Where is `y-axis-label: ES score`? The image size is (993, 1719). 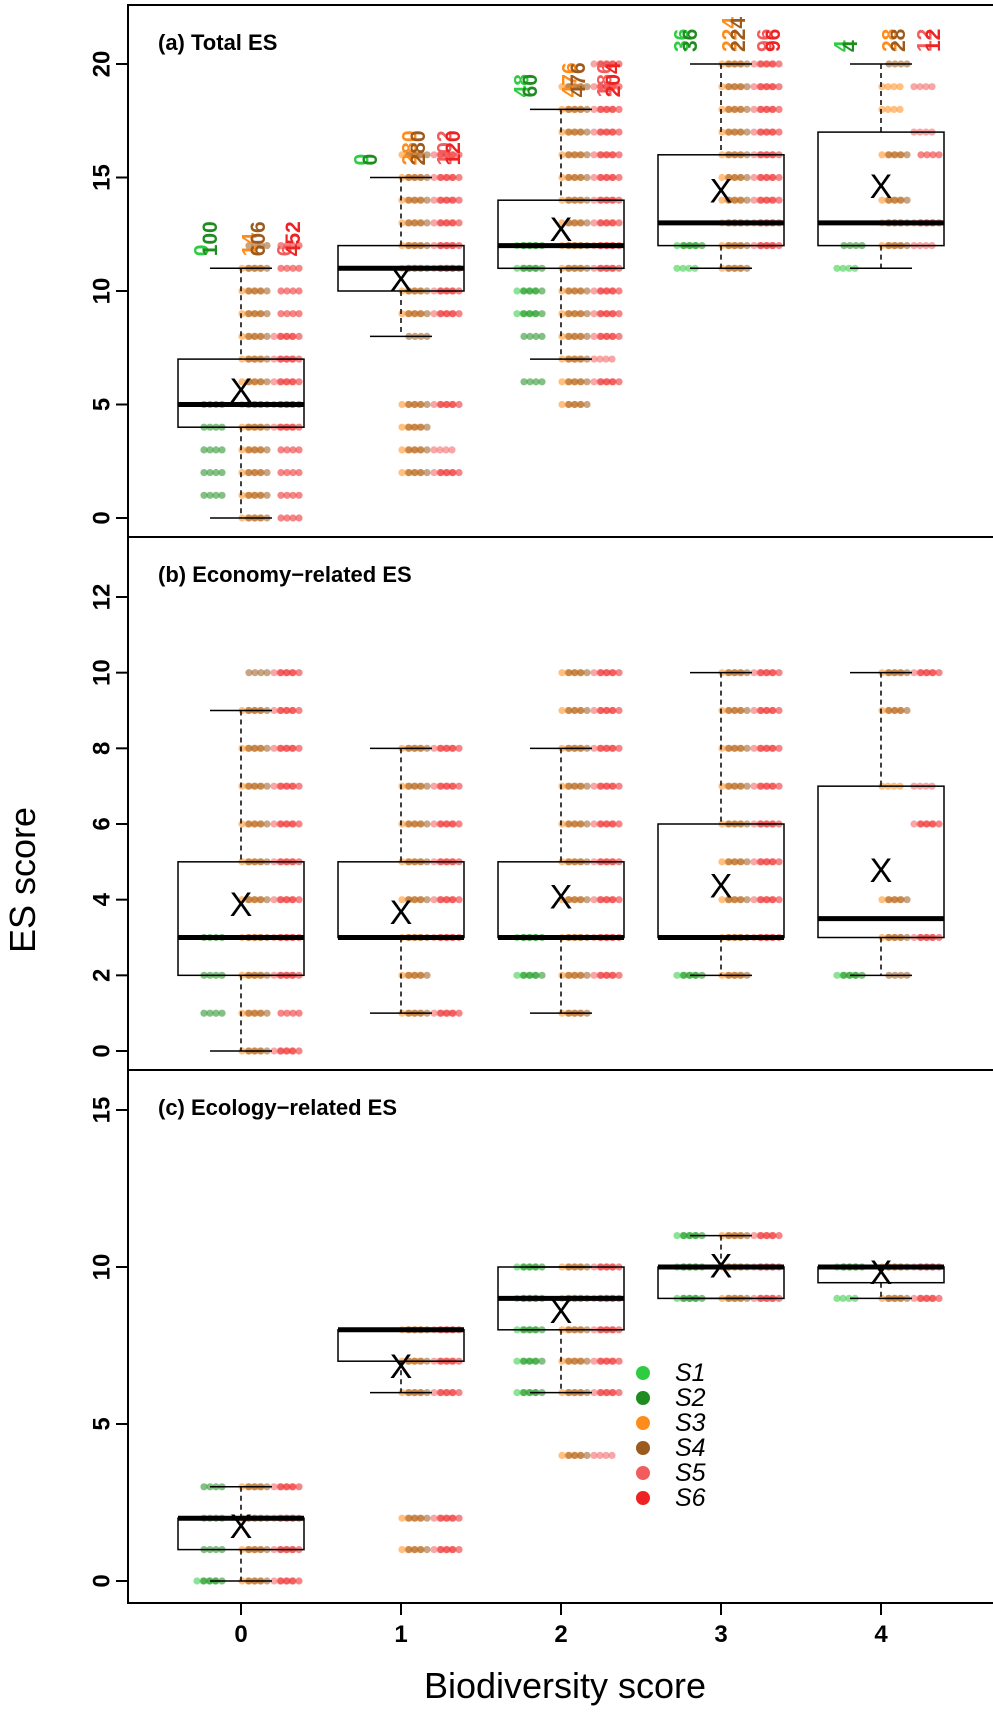
y-axis-label: ES score is located at coordinates (22, 880).